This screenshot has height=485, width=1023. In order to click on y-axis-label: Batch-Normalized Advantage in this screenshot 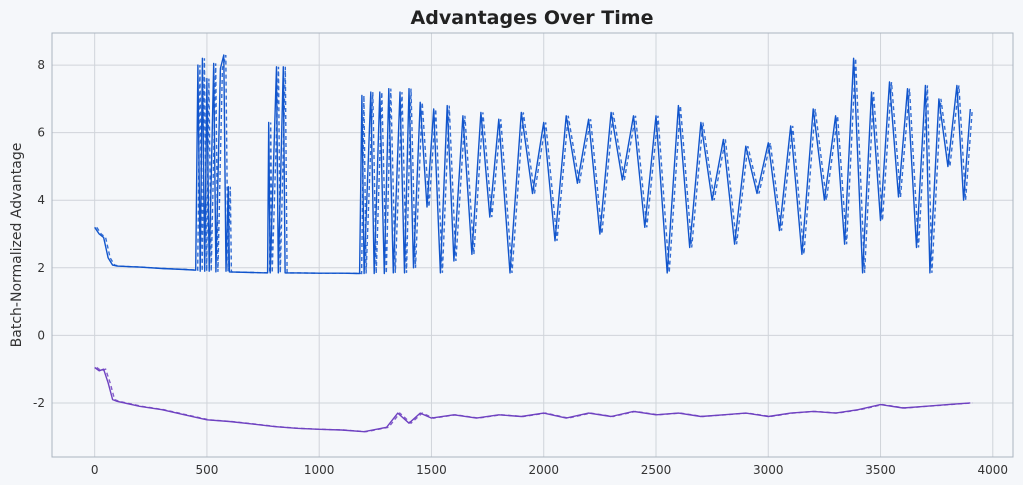, I will do `click(17, 245)`.